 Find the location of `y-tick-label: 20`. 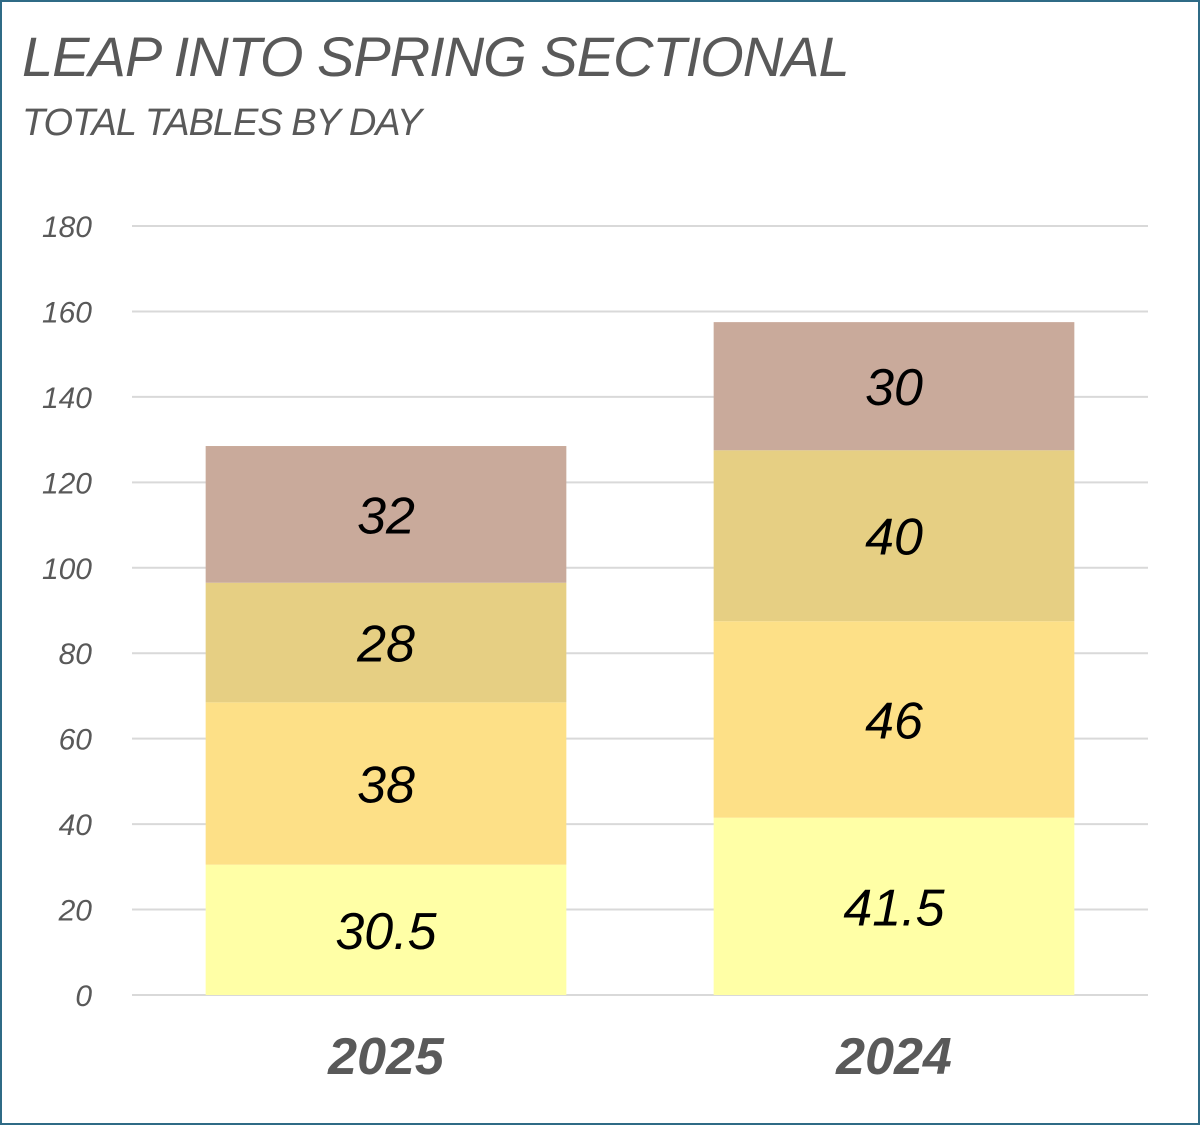

y-tick-label: 20 is located at coordinates (75, 911).